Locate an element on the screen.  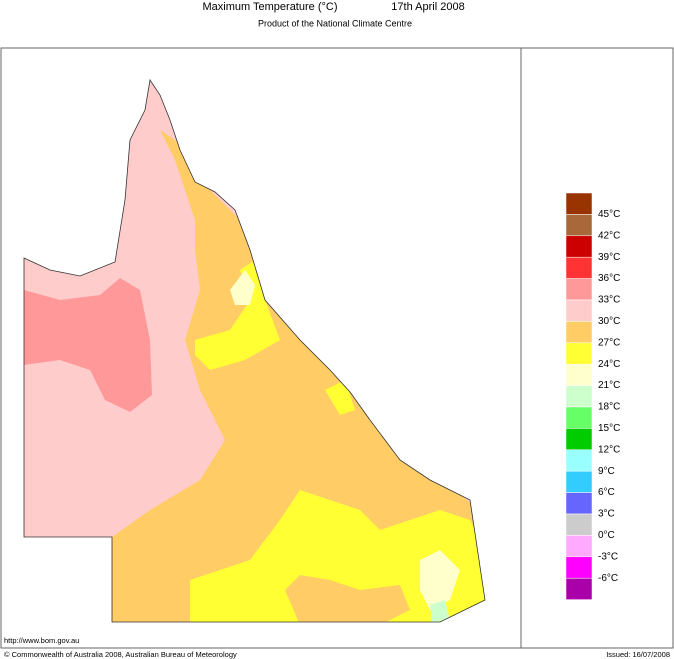
region-24b is located at coordinates (440, 580).